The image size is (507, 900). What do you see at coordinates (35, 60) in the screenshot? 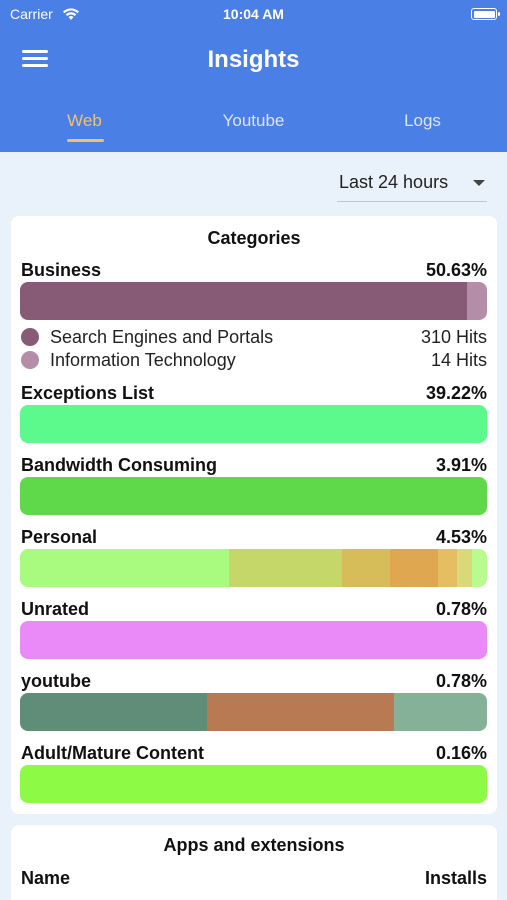
I see `hamburger-menu-icon` at bounding box center [35, 60].